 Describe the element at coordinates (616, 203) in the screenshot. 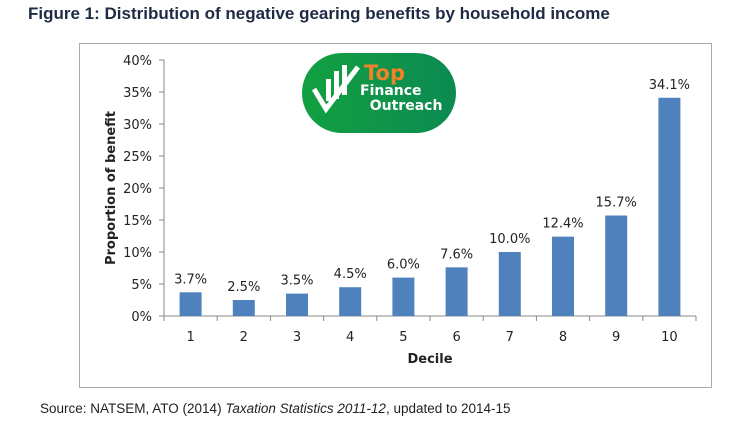

I see `data-label: 15.7%` at that location.